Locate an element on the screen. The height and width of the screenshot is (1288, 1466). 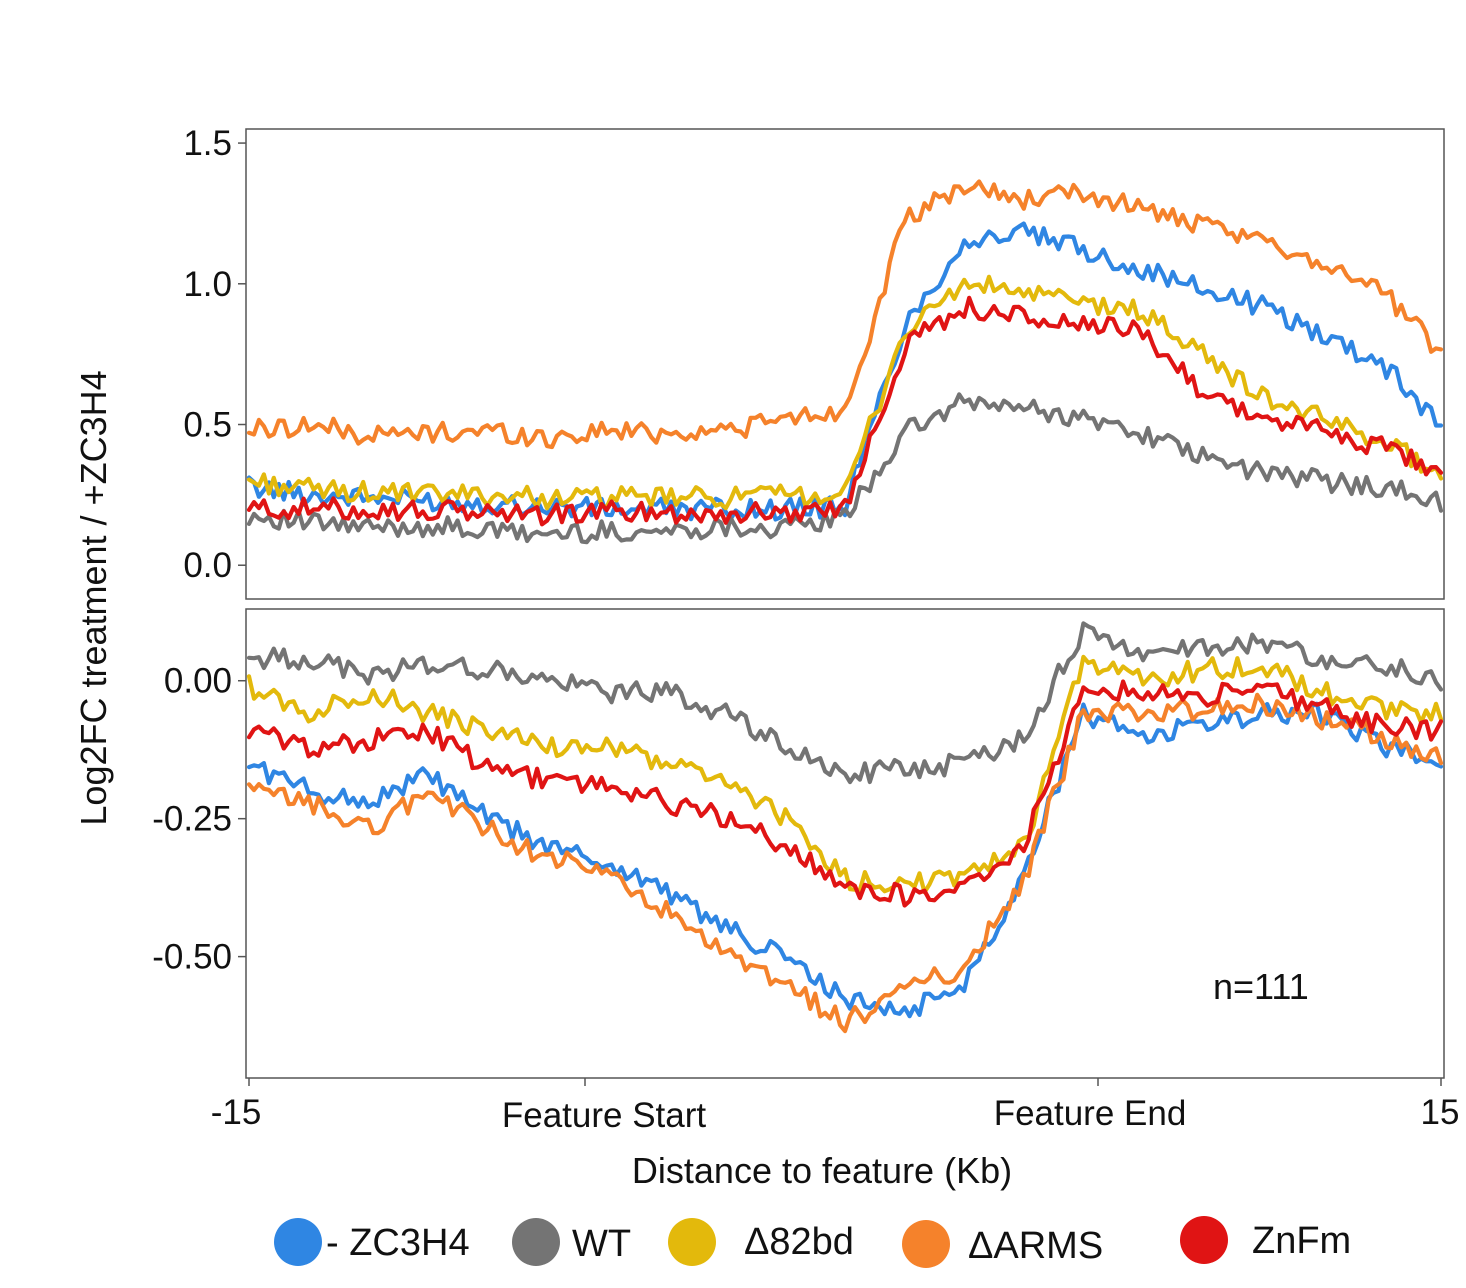
series-line-znfm-top is located at coordinates (845, 411).